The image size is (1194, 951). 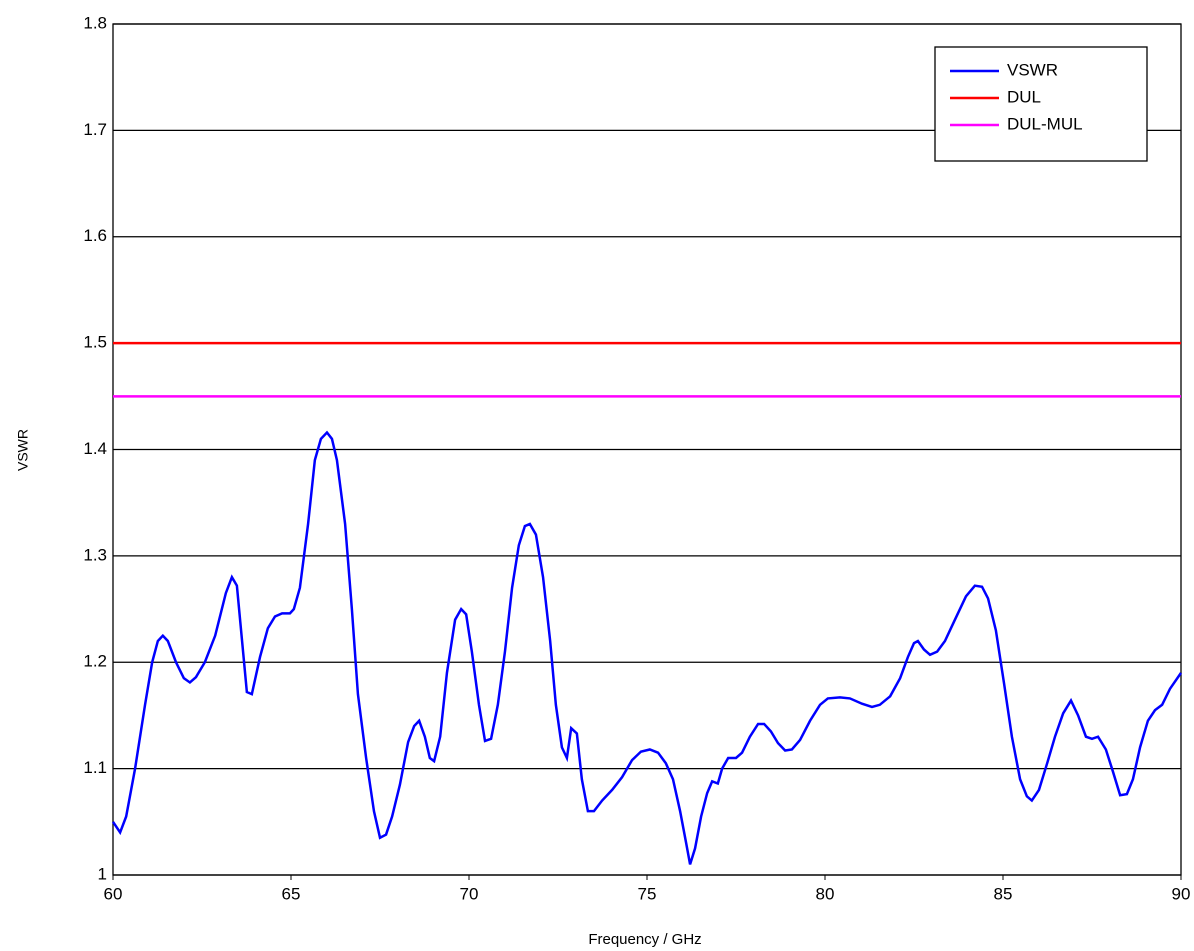 What do you see at coordinates (95, 554) in the screenshot?
I see `y-tick-label: 1.3` at bounding box center [95, 554].